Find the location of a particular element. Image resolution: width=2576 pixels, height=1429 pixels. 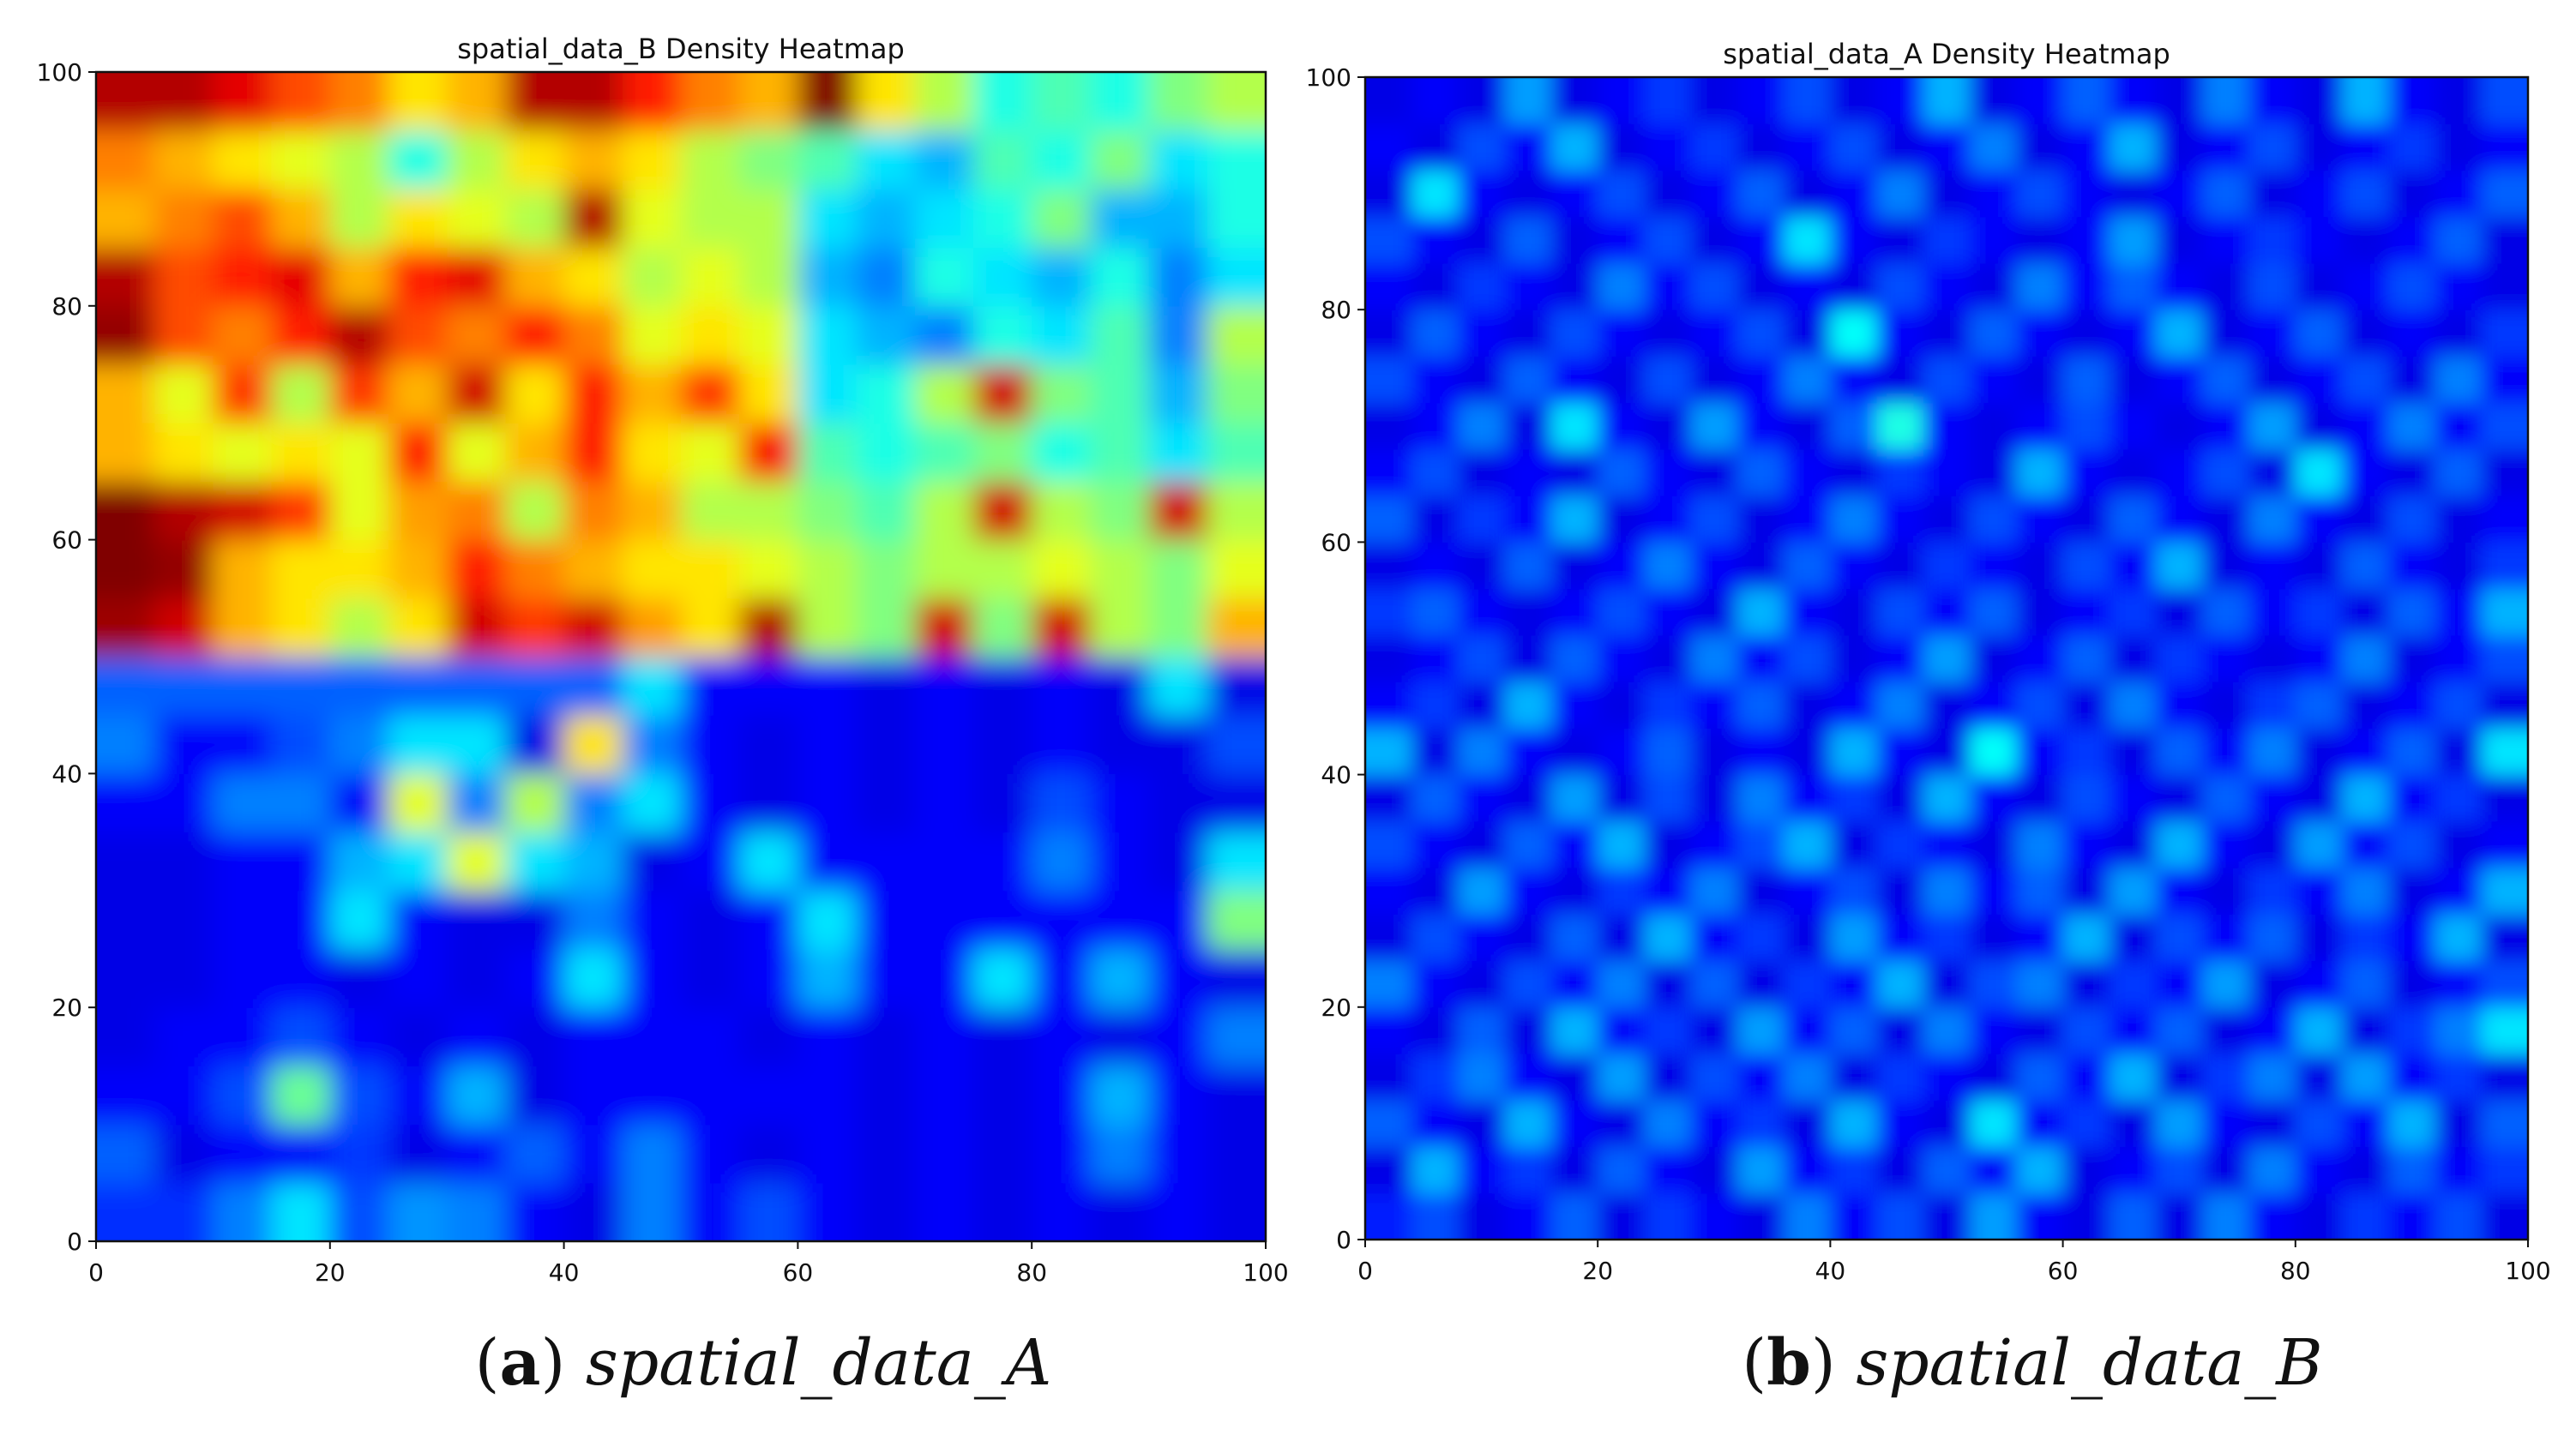

x-tick-label-b: 100 is located at coordinates (2527, 1271).